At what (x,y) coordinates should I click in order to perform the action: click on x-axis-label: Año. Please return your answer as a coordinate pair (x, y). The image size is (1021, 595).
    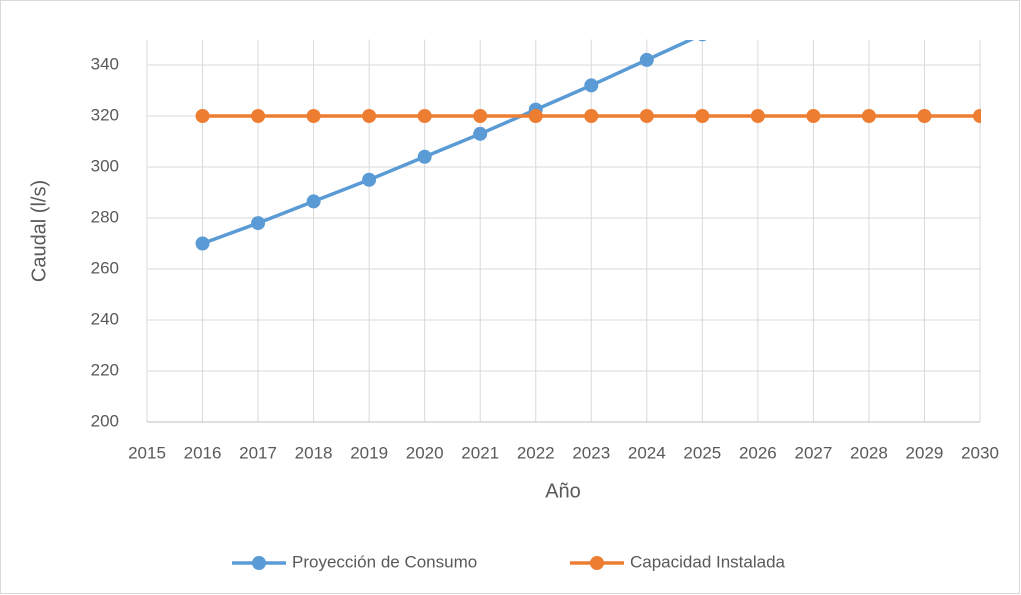
    Looking at the image, I should click on (563, 491).